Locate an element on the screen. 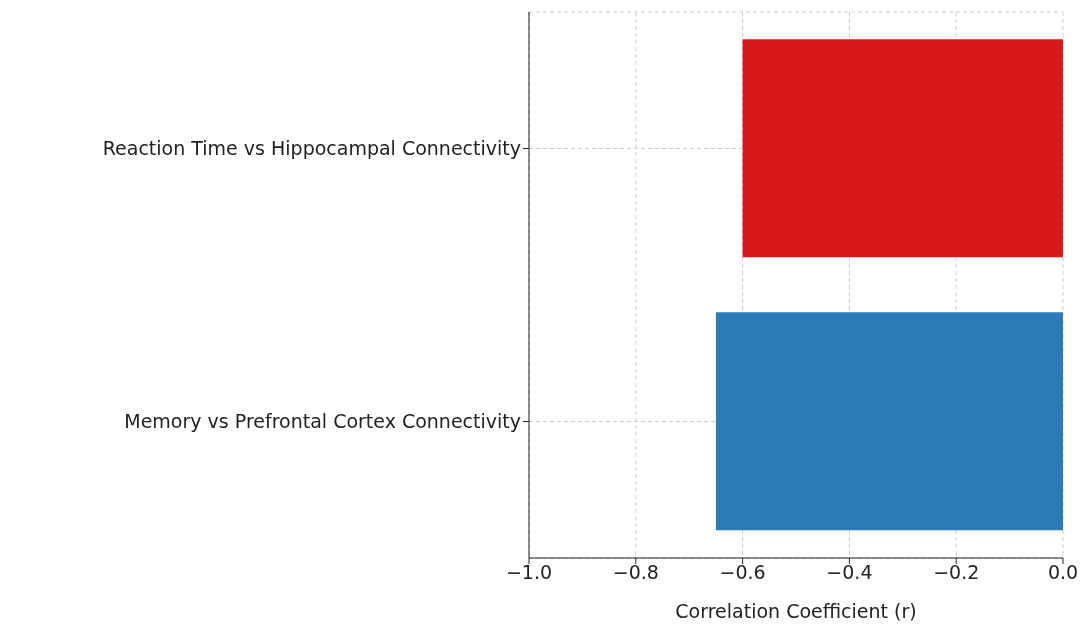 The image size is (1085, 627). x-tick-label: −0.8 is located at coordinates (635, 572).